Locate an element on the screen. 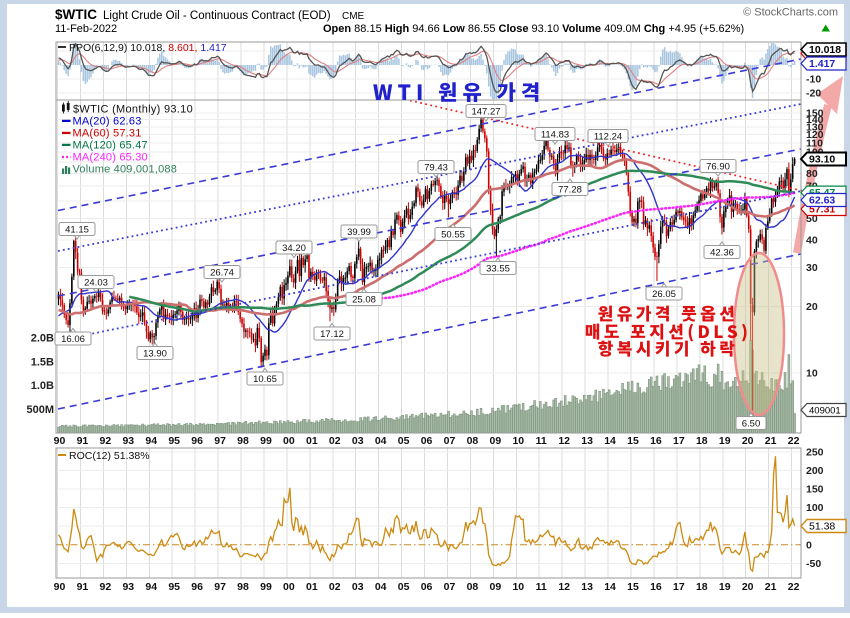 Image resolution: width=850 pixels, height=618 pixels. svg-text: 79.43 is located at coordinates (436, 168).